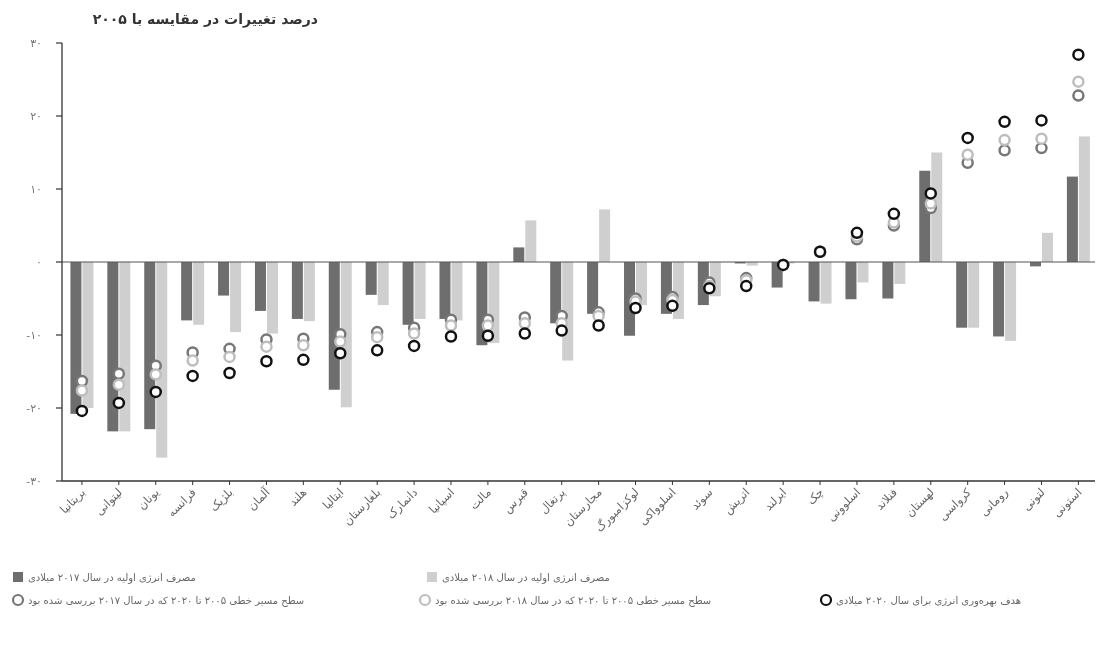  Describe the element at coordinates (333, 498) in the screenshot. I see `x-tick-label: ایتالیا` at that location.